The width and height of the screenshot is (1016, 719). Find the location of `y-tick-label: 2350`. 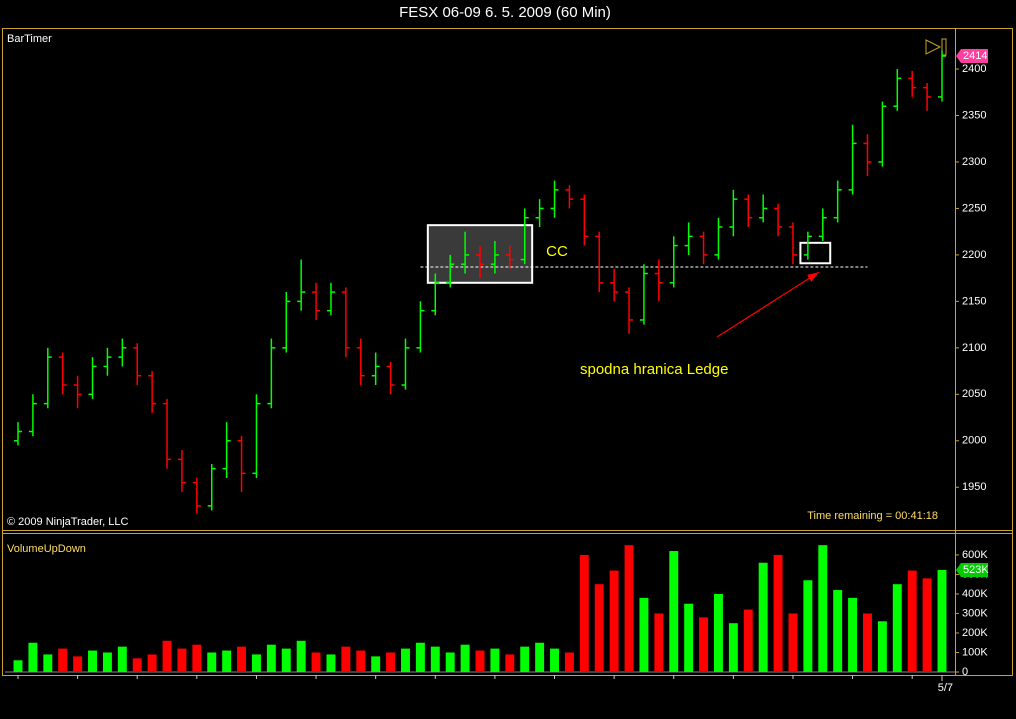

y-tick-label: 2350 is located at coordinates (974, 115).